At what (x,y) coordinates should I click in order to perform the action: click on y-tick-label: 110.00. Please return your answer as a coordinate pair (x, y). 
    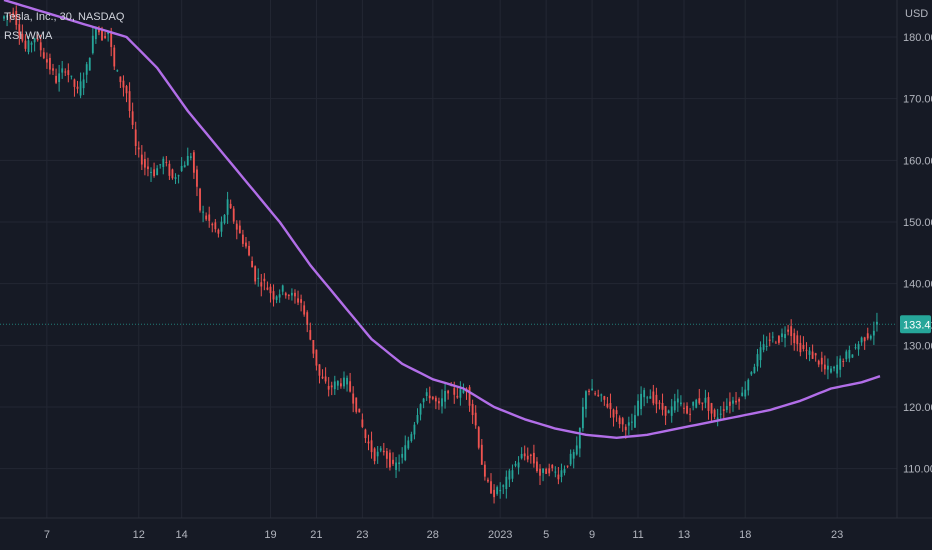
    Looking at the image, I should click on (917, 470).